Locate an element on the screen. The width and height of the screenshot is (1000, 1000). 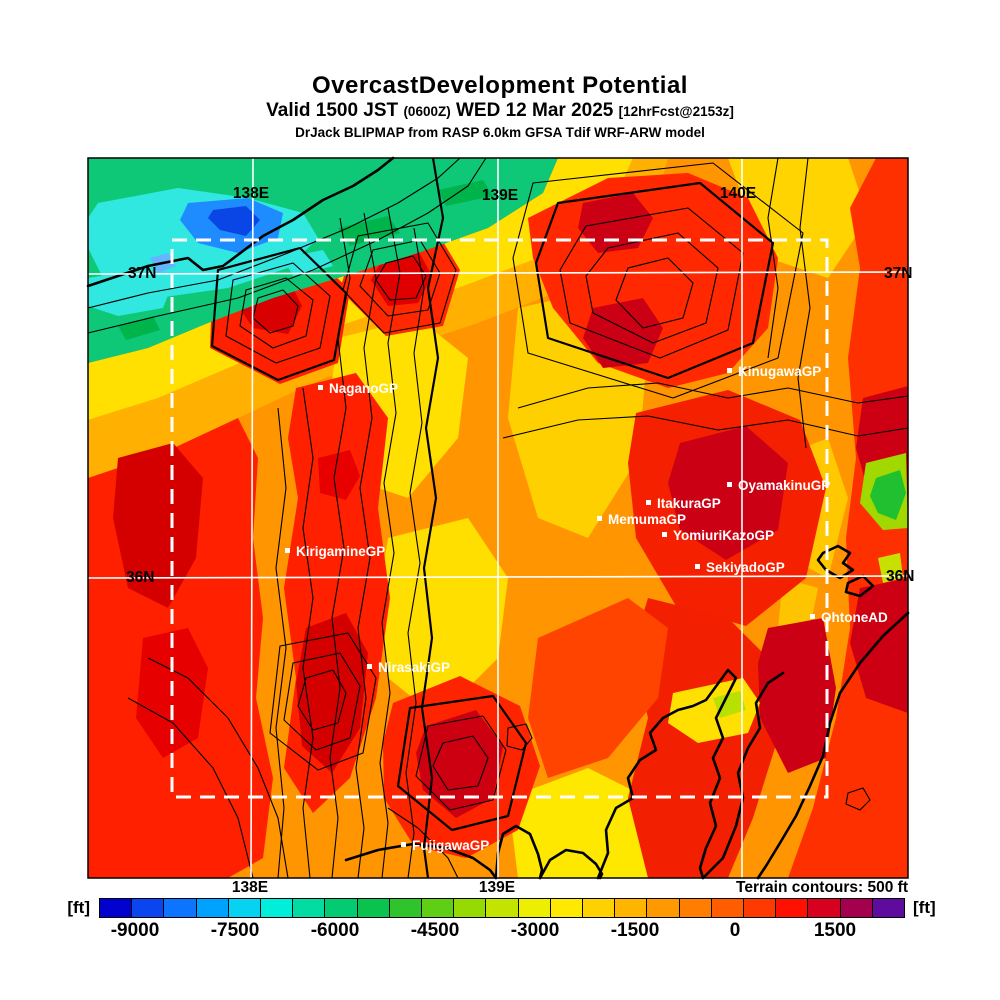
page-title: OvercastDevelopment Potential is located at coordinates (500, 85).